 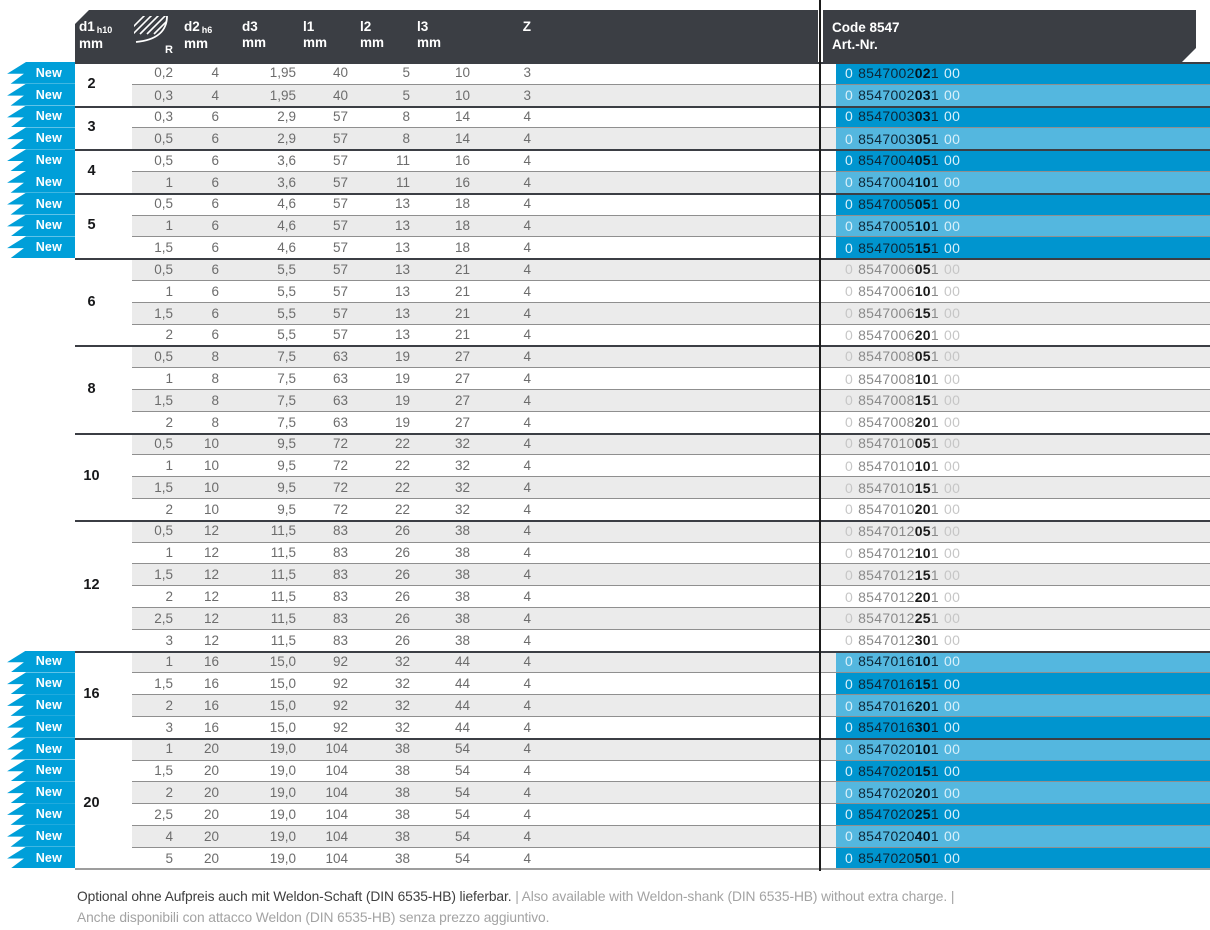 What do you see at coordinates (207, 30) in the screenshot?
I see `header-d2-tolerance: h6` at bounding box center [207, 30].